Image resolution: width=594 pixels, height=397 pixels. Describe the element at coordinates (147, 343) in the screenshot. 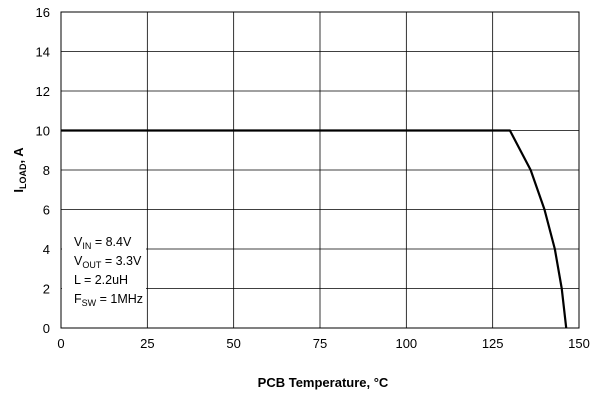

I see `x-tick-label: 25` at that location.